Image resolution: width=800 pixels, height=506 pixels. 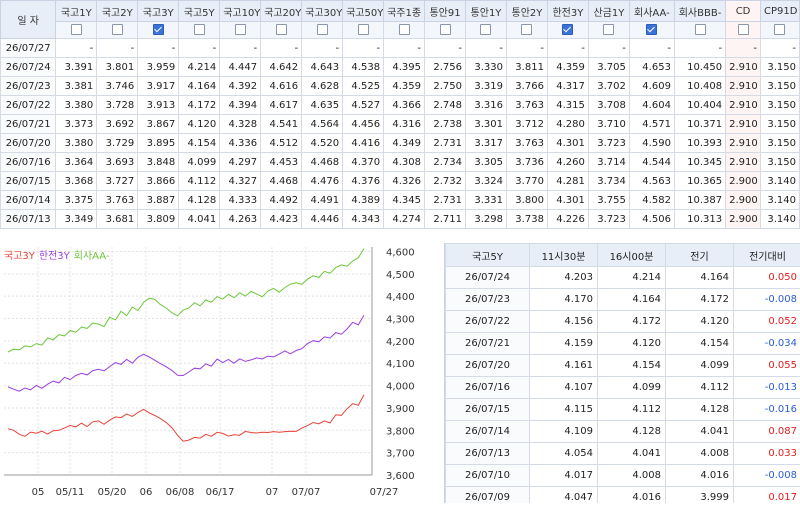 I want to click on table-row: 26/07/27------------------, so click(x=400, y=48).